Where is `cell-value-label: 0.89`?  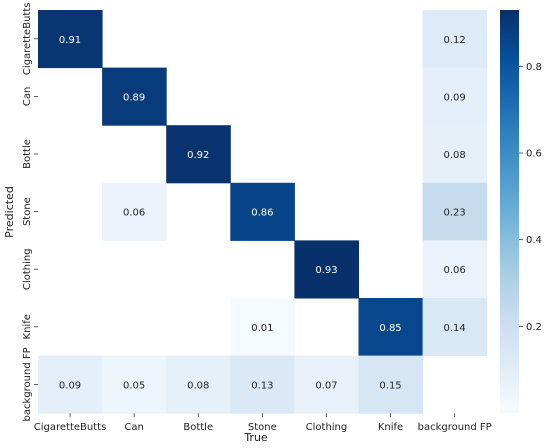 cell-value-label: 0.89 is located at coordinates (134, 97).